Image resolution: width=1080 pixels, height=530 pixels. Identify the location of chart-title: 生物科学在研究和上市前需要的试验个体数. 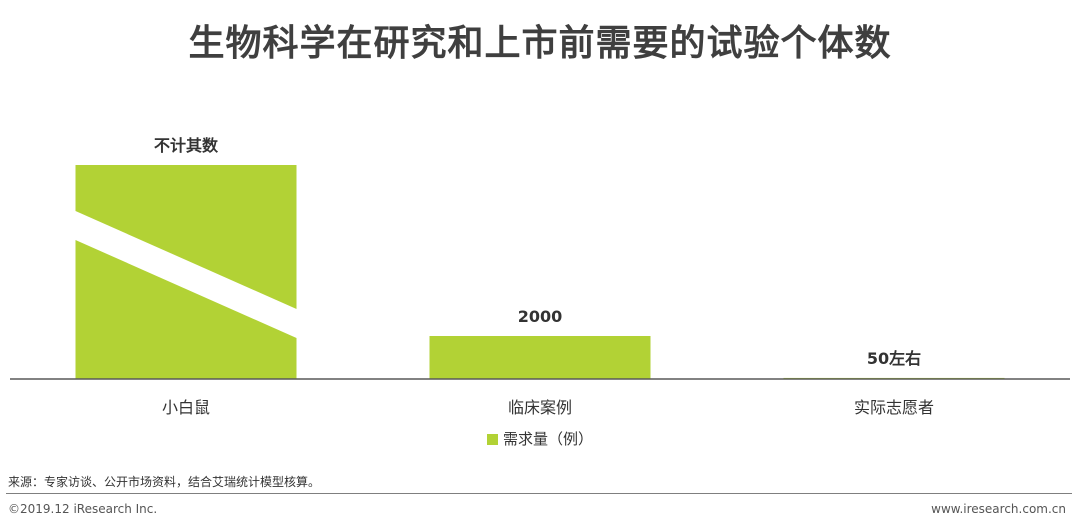
(540, 43).